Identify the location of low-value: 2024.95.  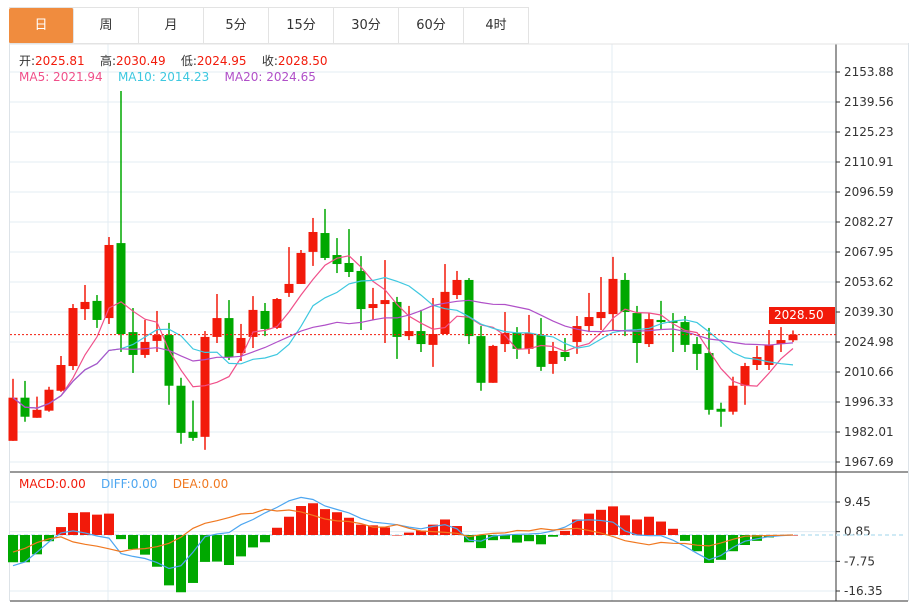
(221, 61).